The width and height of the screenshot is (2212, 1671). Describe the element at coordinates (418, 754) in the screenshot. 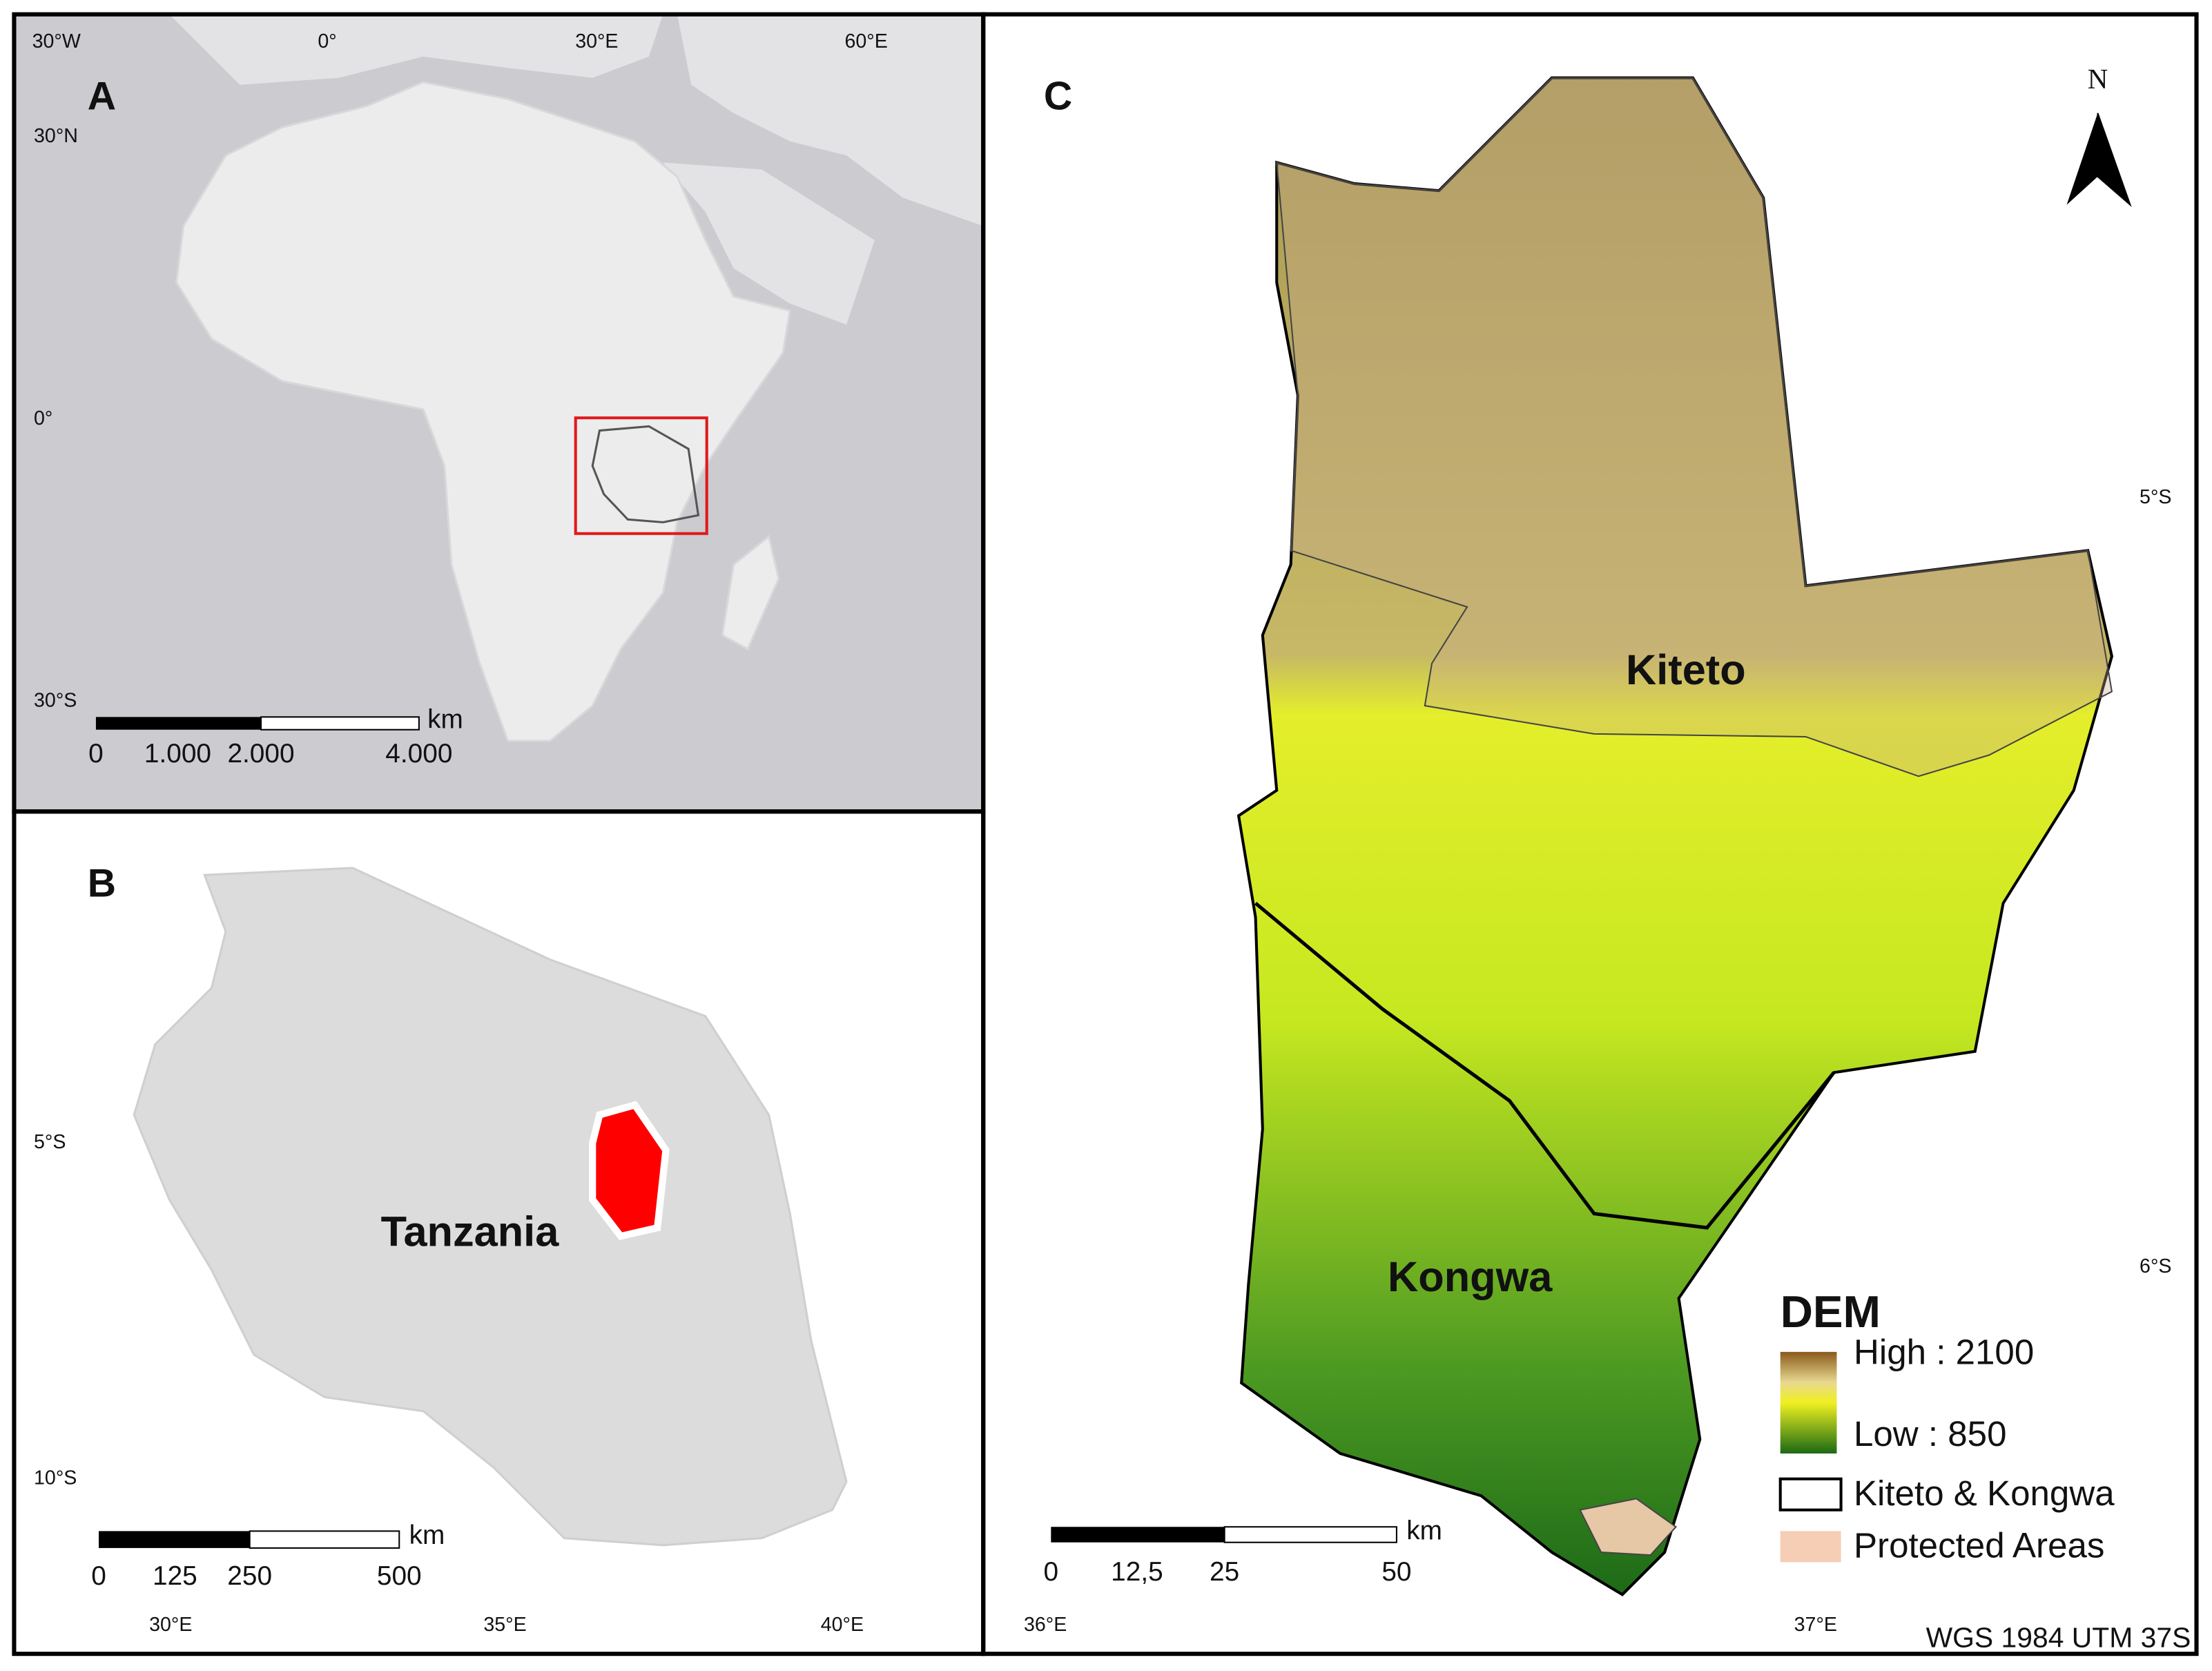

I see `scale-label: 4.000` at that location.